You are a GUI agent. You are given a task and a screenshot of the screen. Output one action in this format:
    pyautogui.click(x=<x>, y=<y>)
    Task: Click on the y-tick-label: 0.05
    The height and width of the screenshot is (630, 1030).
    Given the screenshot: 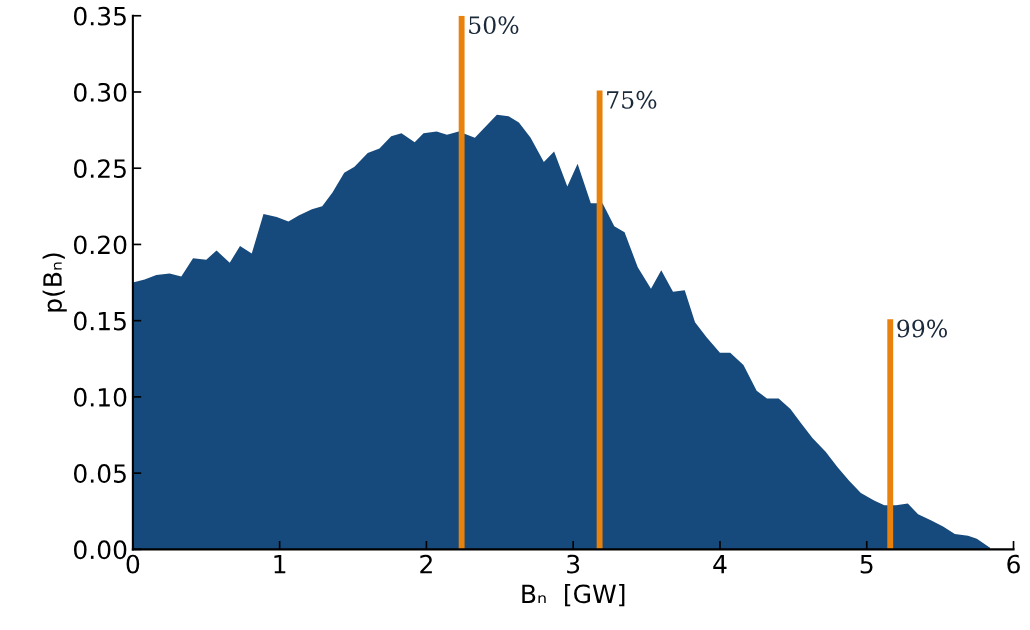 What is the action you would take?
    pyautogui.click(x=99, y=473)
    